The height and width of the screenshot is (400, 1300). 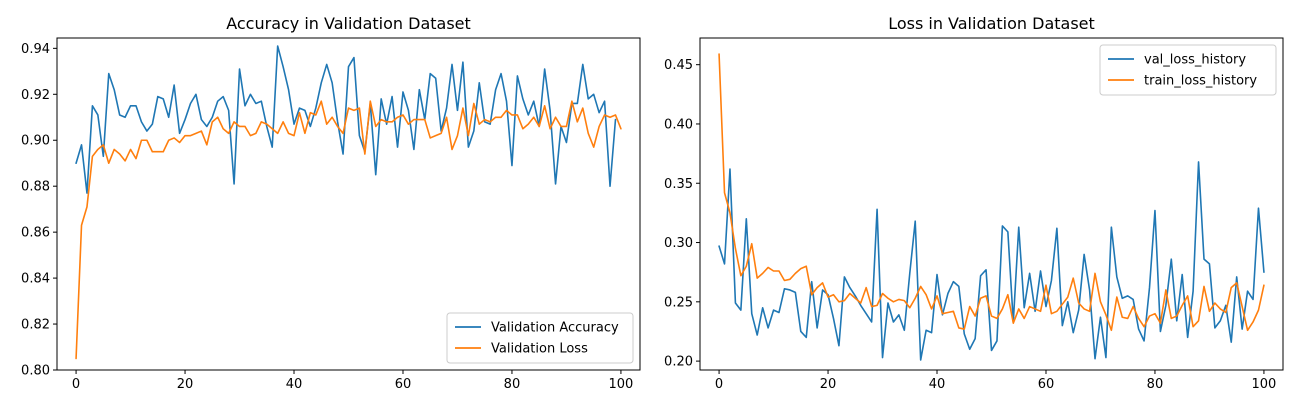 I want to click on loss-legend-label-1: val_loss_history, so click(x=1195, y=60).